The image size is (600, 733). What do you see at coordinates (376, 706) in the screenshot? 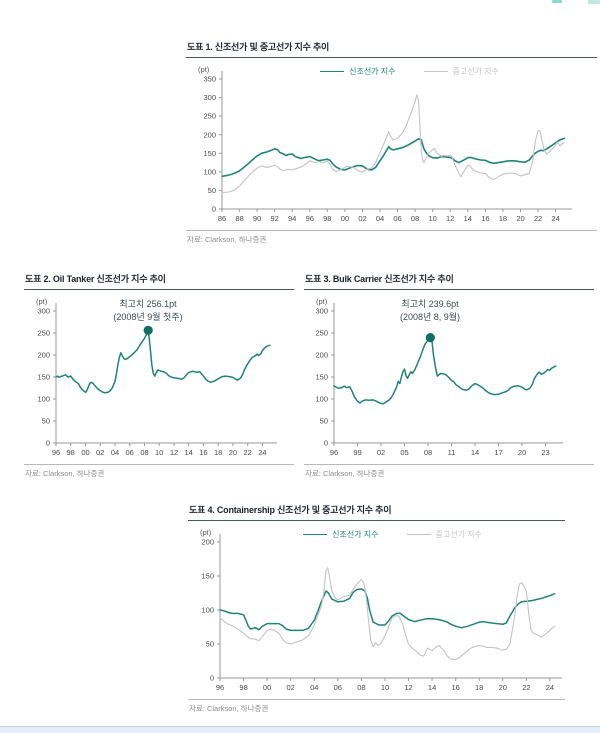
I see `chart-4-source: 자료: Clarkson, 하나증권` at bounding box center [376, 706].